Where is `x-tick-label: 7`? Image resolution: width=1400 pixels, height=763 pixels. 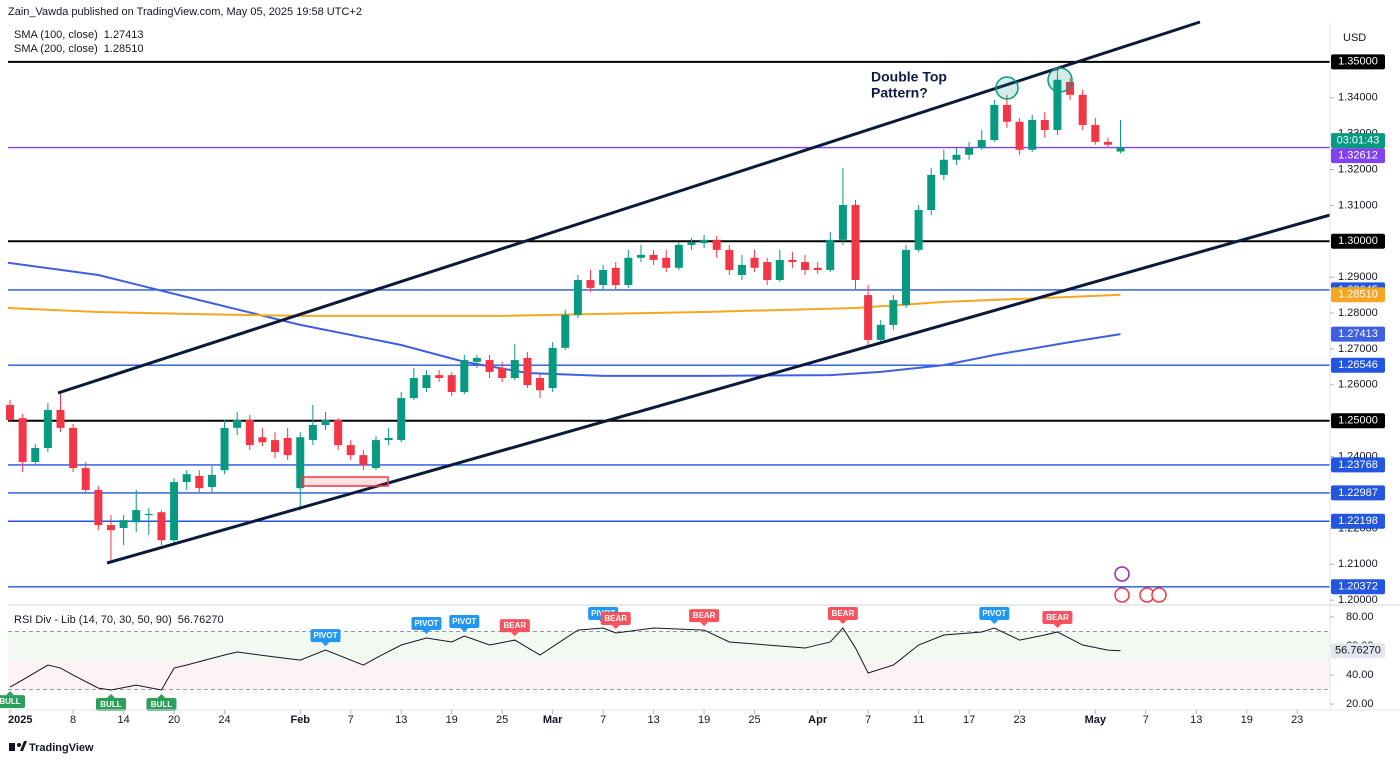
x-tick-label: 7 is located at coordinates (603, 720).